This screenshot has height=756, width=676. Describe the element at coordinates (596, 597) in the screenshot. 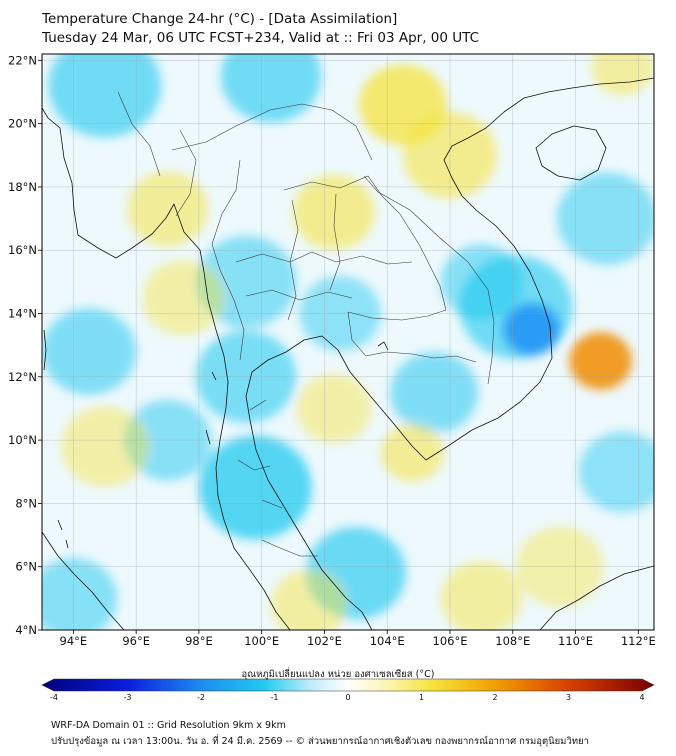

I see `borneo-coast` at that location.